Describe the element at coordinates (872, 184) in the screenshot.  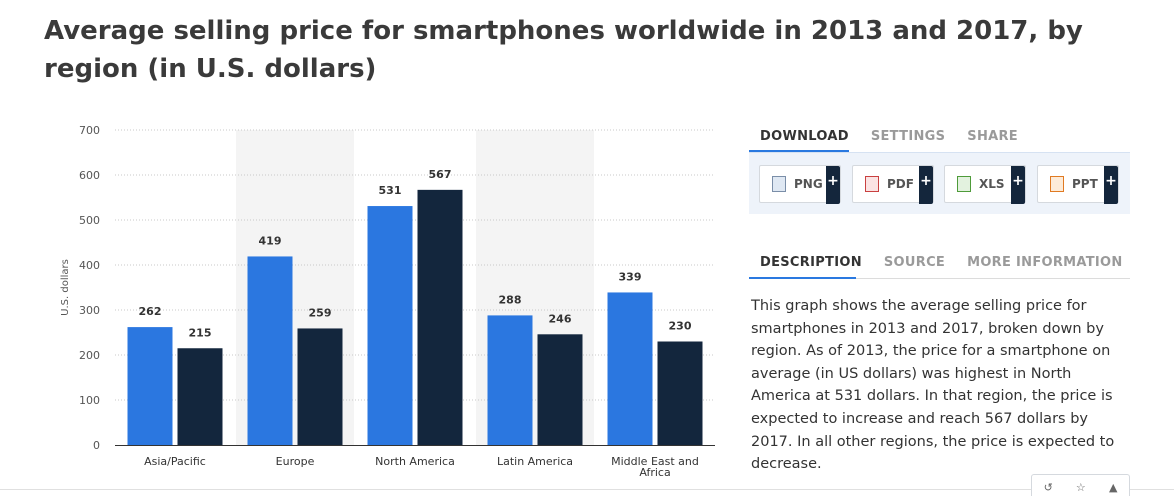
I see `pdf-file-icon` at that location.